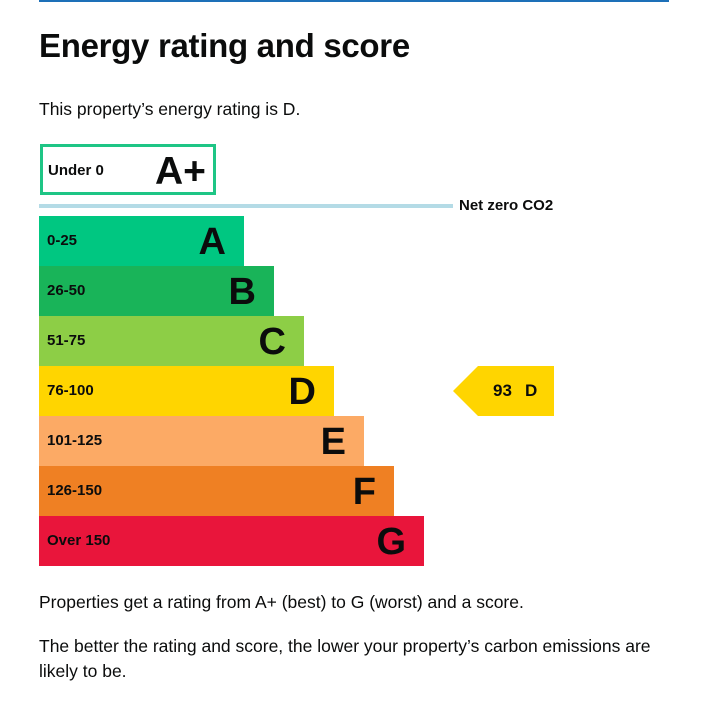 This screenshot has height=710, width=706. What do you see at coordinates (186, 391) in the screenshot?
I see `band-d: 76-100 D` at bounding box center [186, 391].